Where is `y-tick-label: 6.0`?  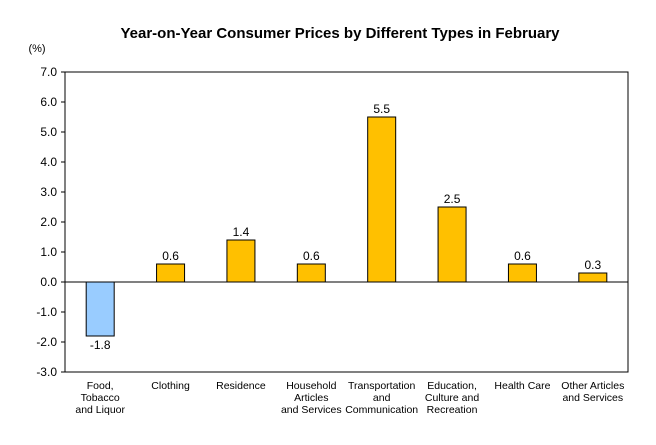 y-tick-label: 6.0 is located at coordinates (48, 102).